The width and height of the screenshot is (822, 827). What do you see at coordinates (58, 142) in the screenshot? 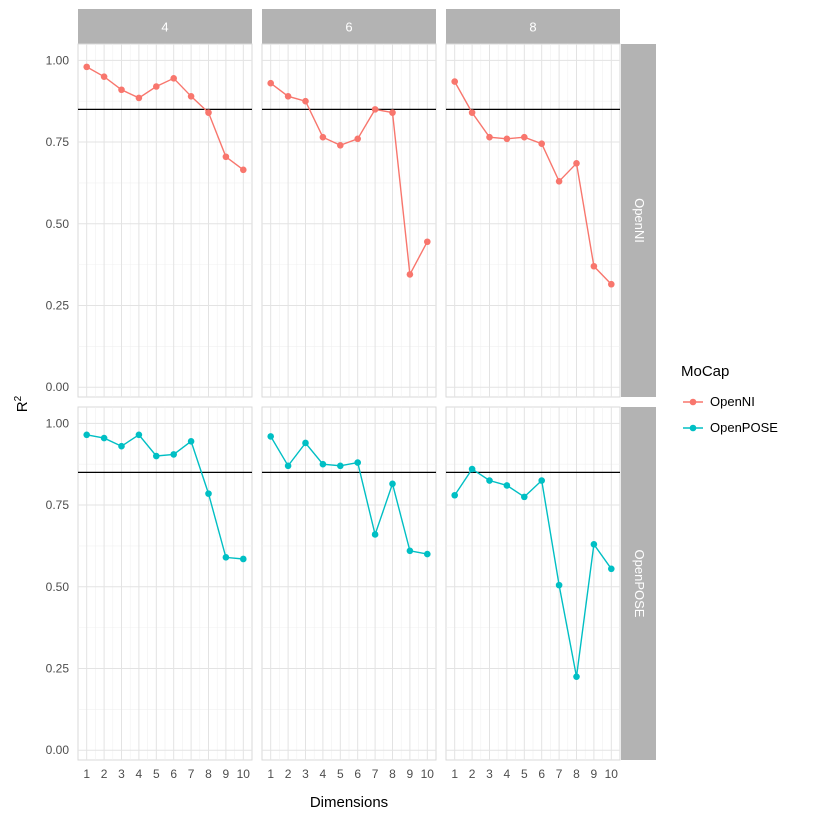
I see `y-tick-label-OpenNI: 0.75` at bounding box center [58, 142].